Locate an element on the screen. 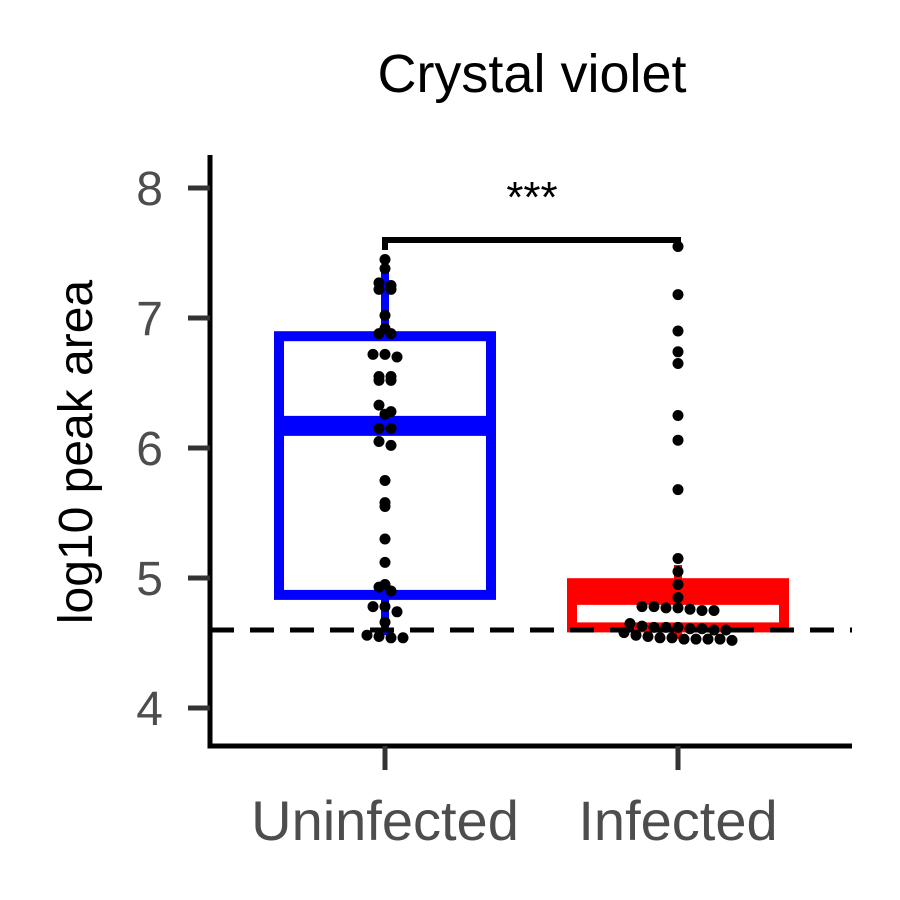 The width and height of the screenshot is (900, 900). y-tick-label: 7 is located at coordinates (149, 319).